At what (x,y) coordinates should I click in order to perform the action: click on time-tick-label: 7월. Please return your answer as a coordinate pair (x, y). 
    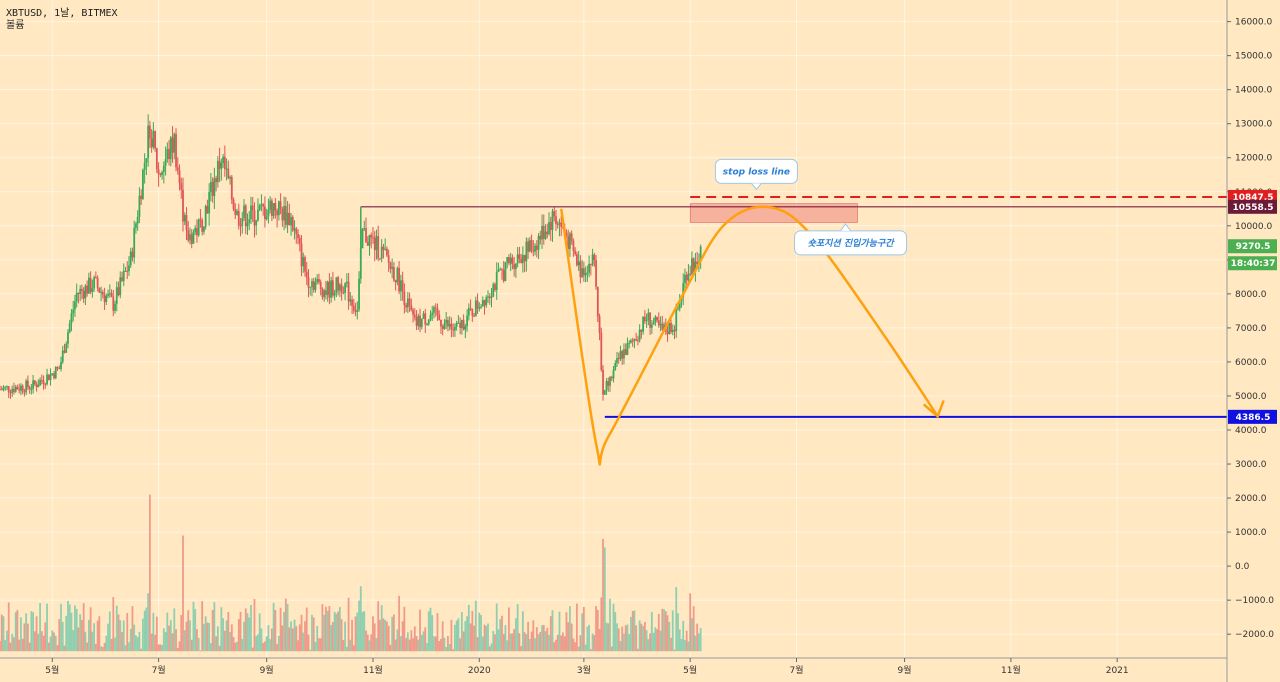
    Looking at the image, I should click on (159, 670).